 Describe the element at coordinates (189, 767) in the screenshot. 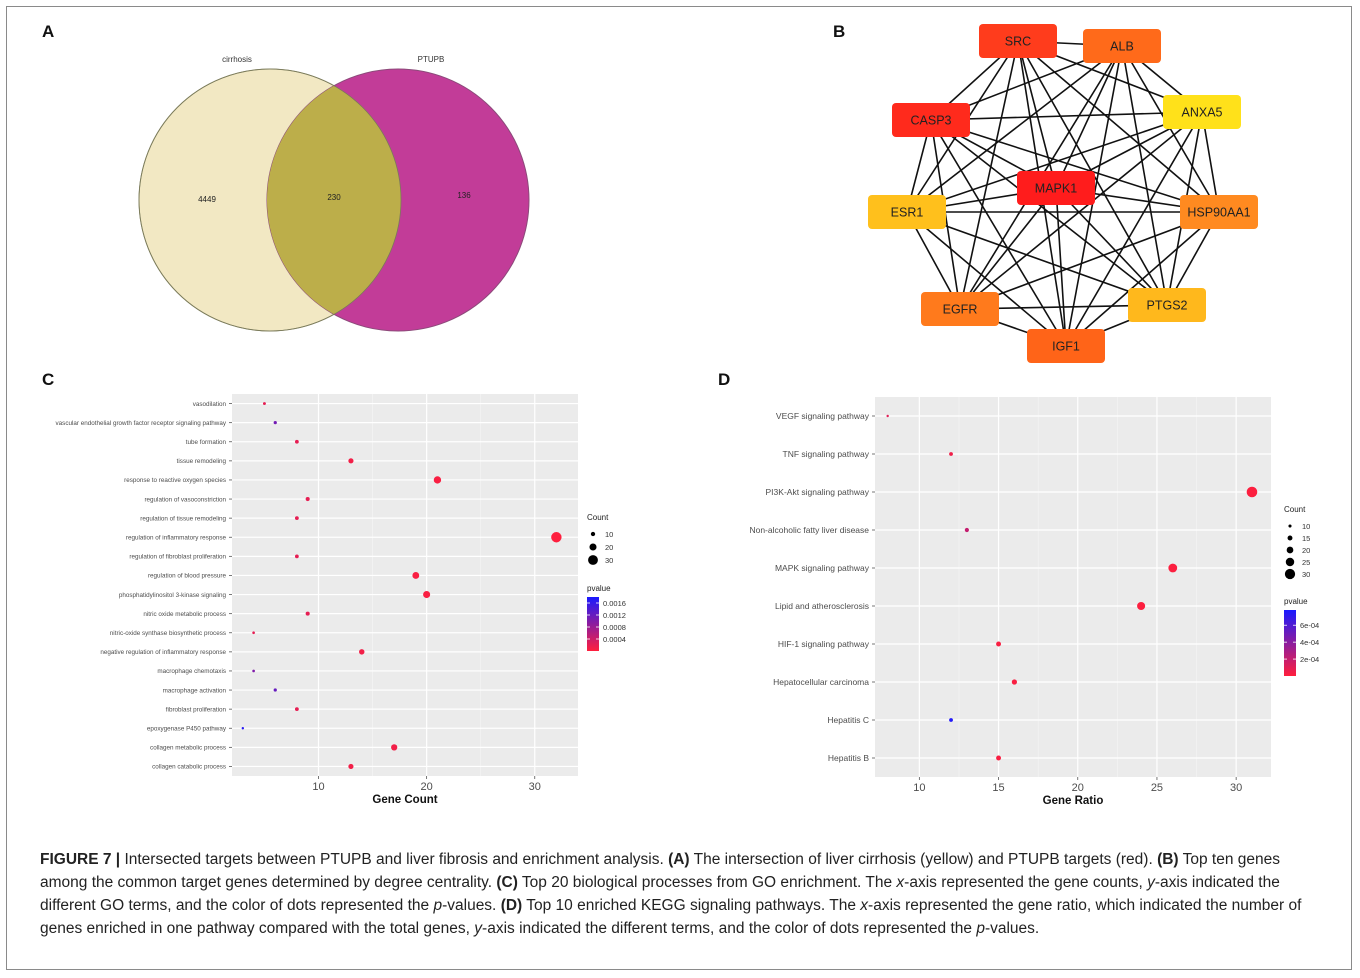

I see `go-category-label: collagen catabolic process` at that location.